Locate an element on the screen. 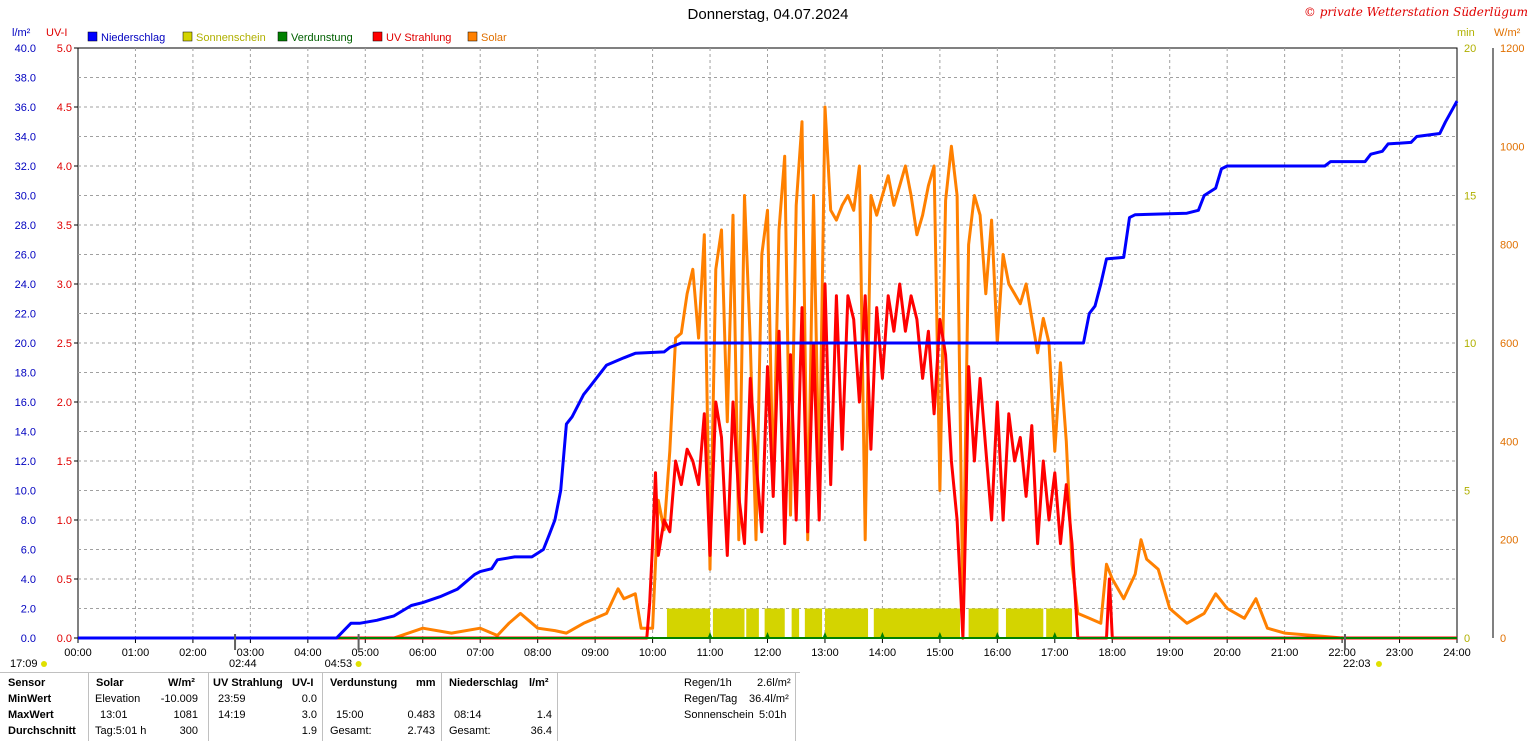  y-left1-tick-label: 36.0 is located at coordinates (25, 108).